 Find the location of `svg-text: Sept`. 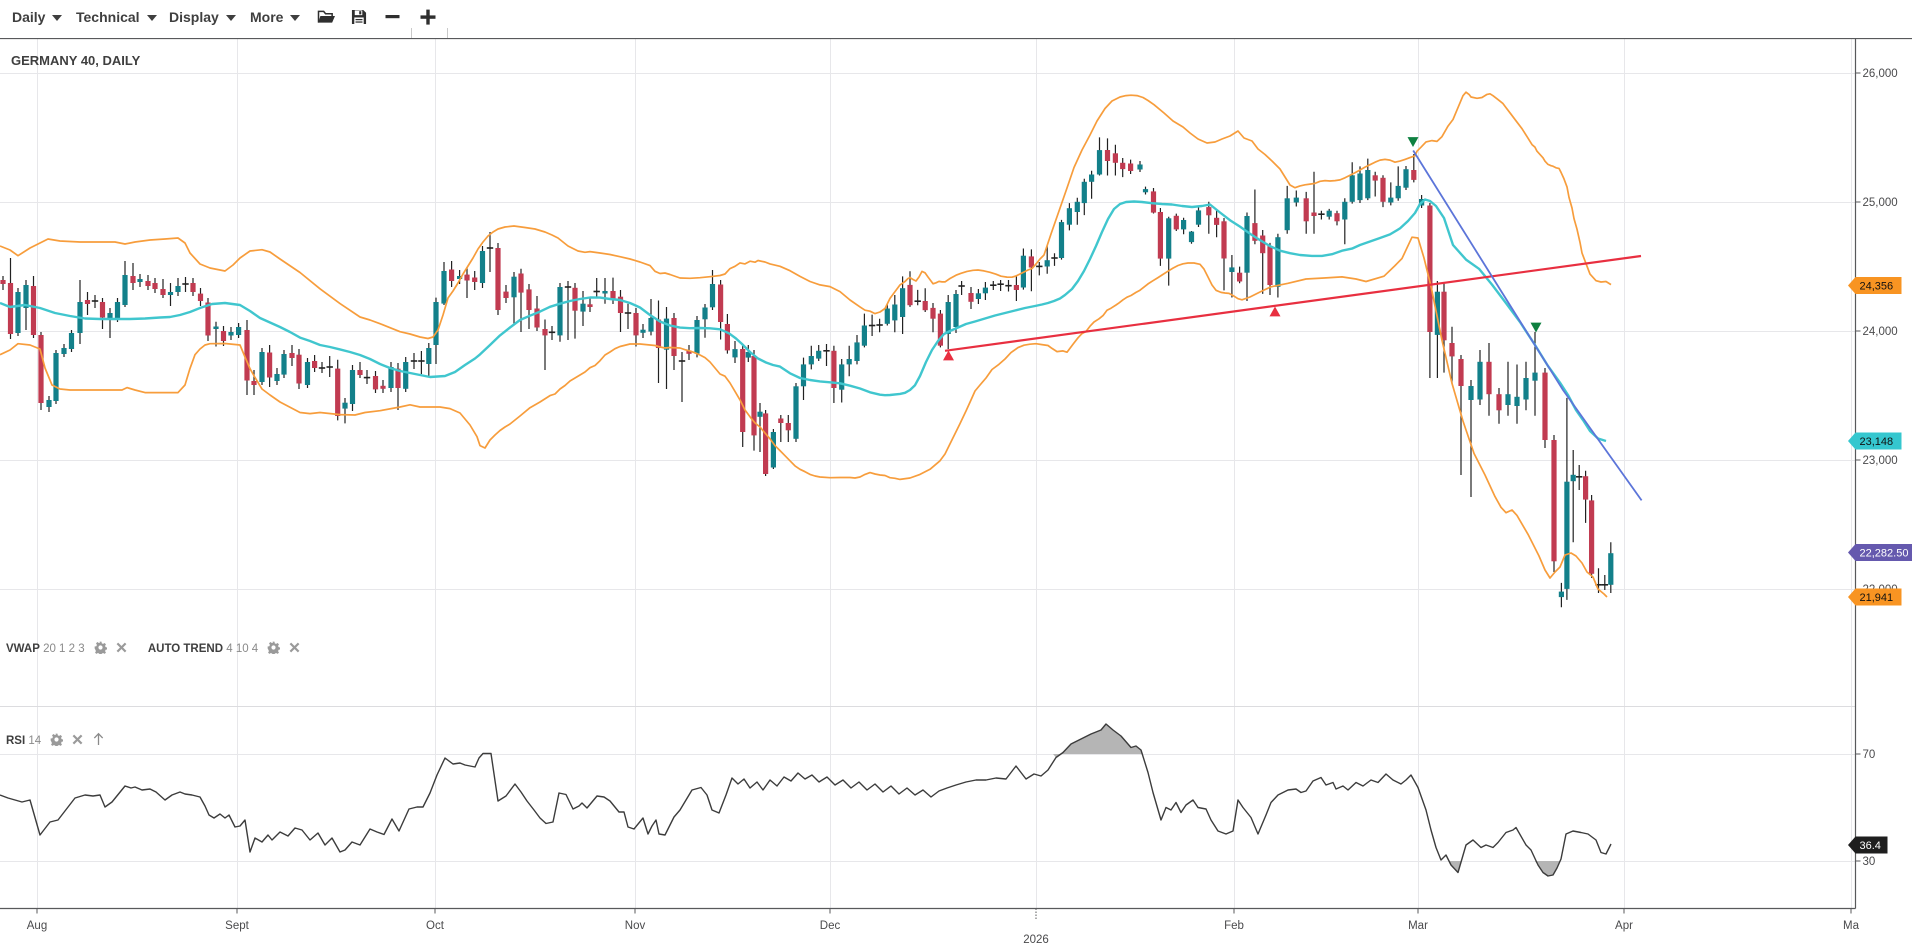

svg-text: Sept is located at coordinates (237, 926).